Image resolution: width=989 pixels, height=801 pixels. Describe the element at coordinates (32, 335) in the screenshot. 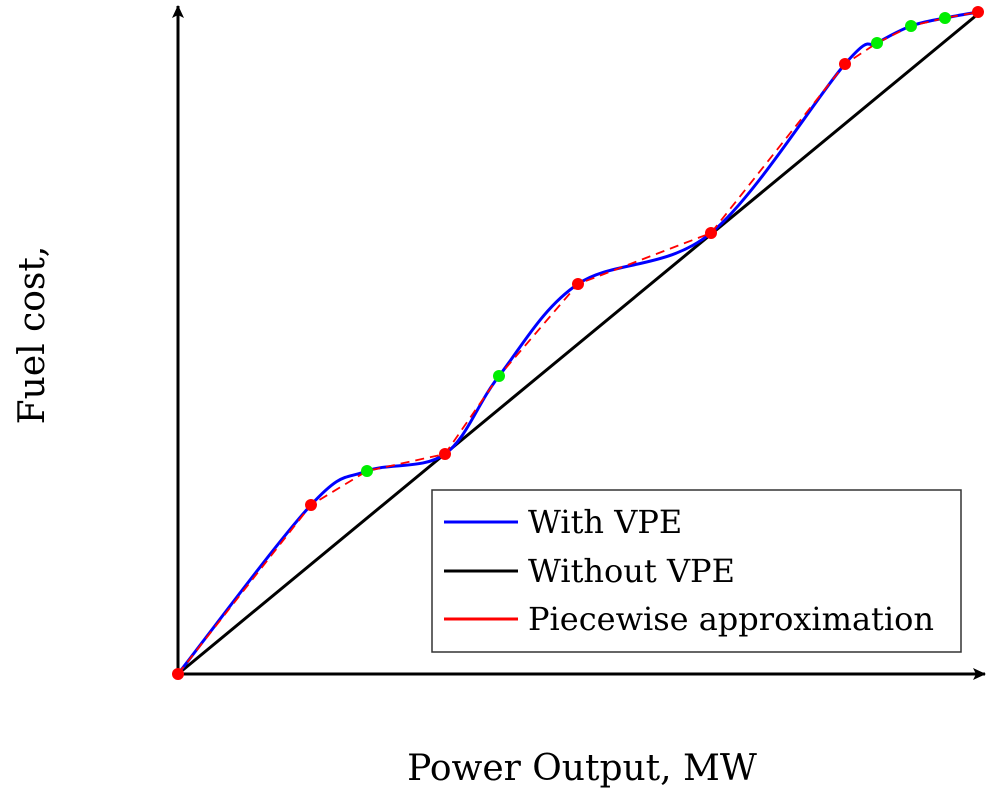

I see `y-axis-title: Fuel cost,` at that location.